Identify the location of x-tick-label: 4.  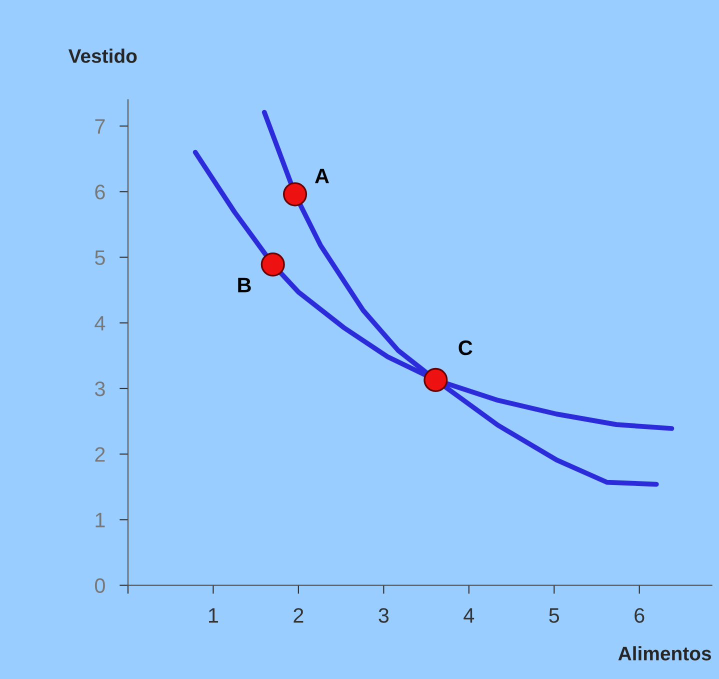
(469, 615).